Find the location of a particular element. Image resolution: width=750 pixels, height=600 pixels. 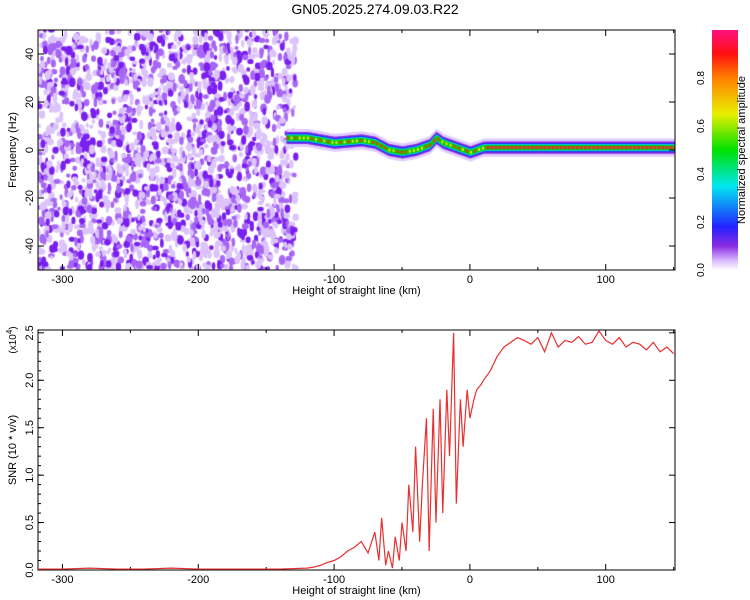

colorbar-tick-label: 0.8 is located at coordinates (701, 78).